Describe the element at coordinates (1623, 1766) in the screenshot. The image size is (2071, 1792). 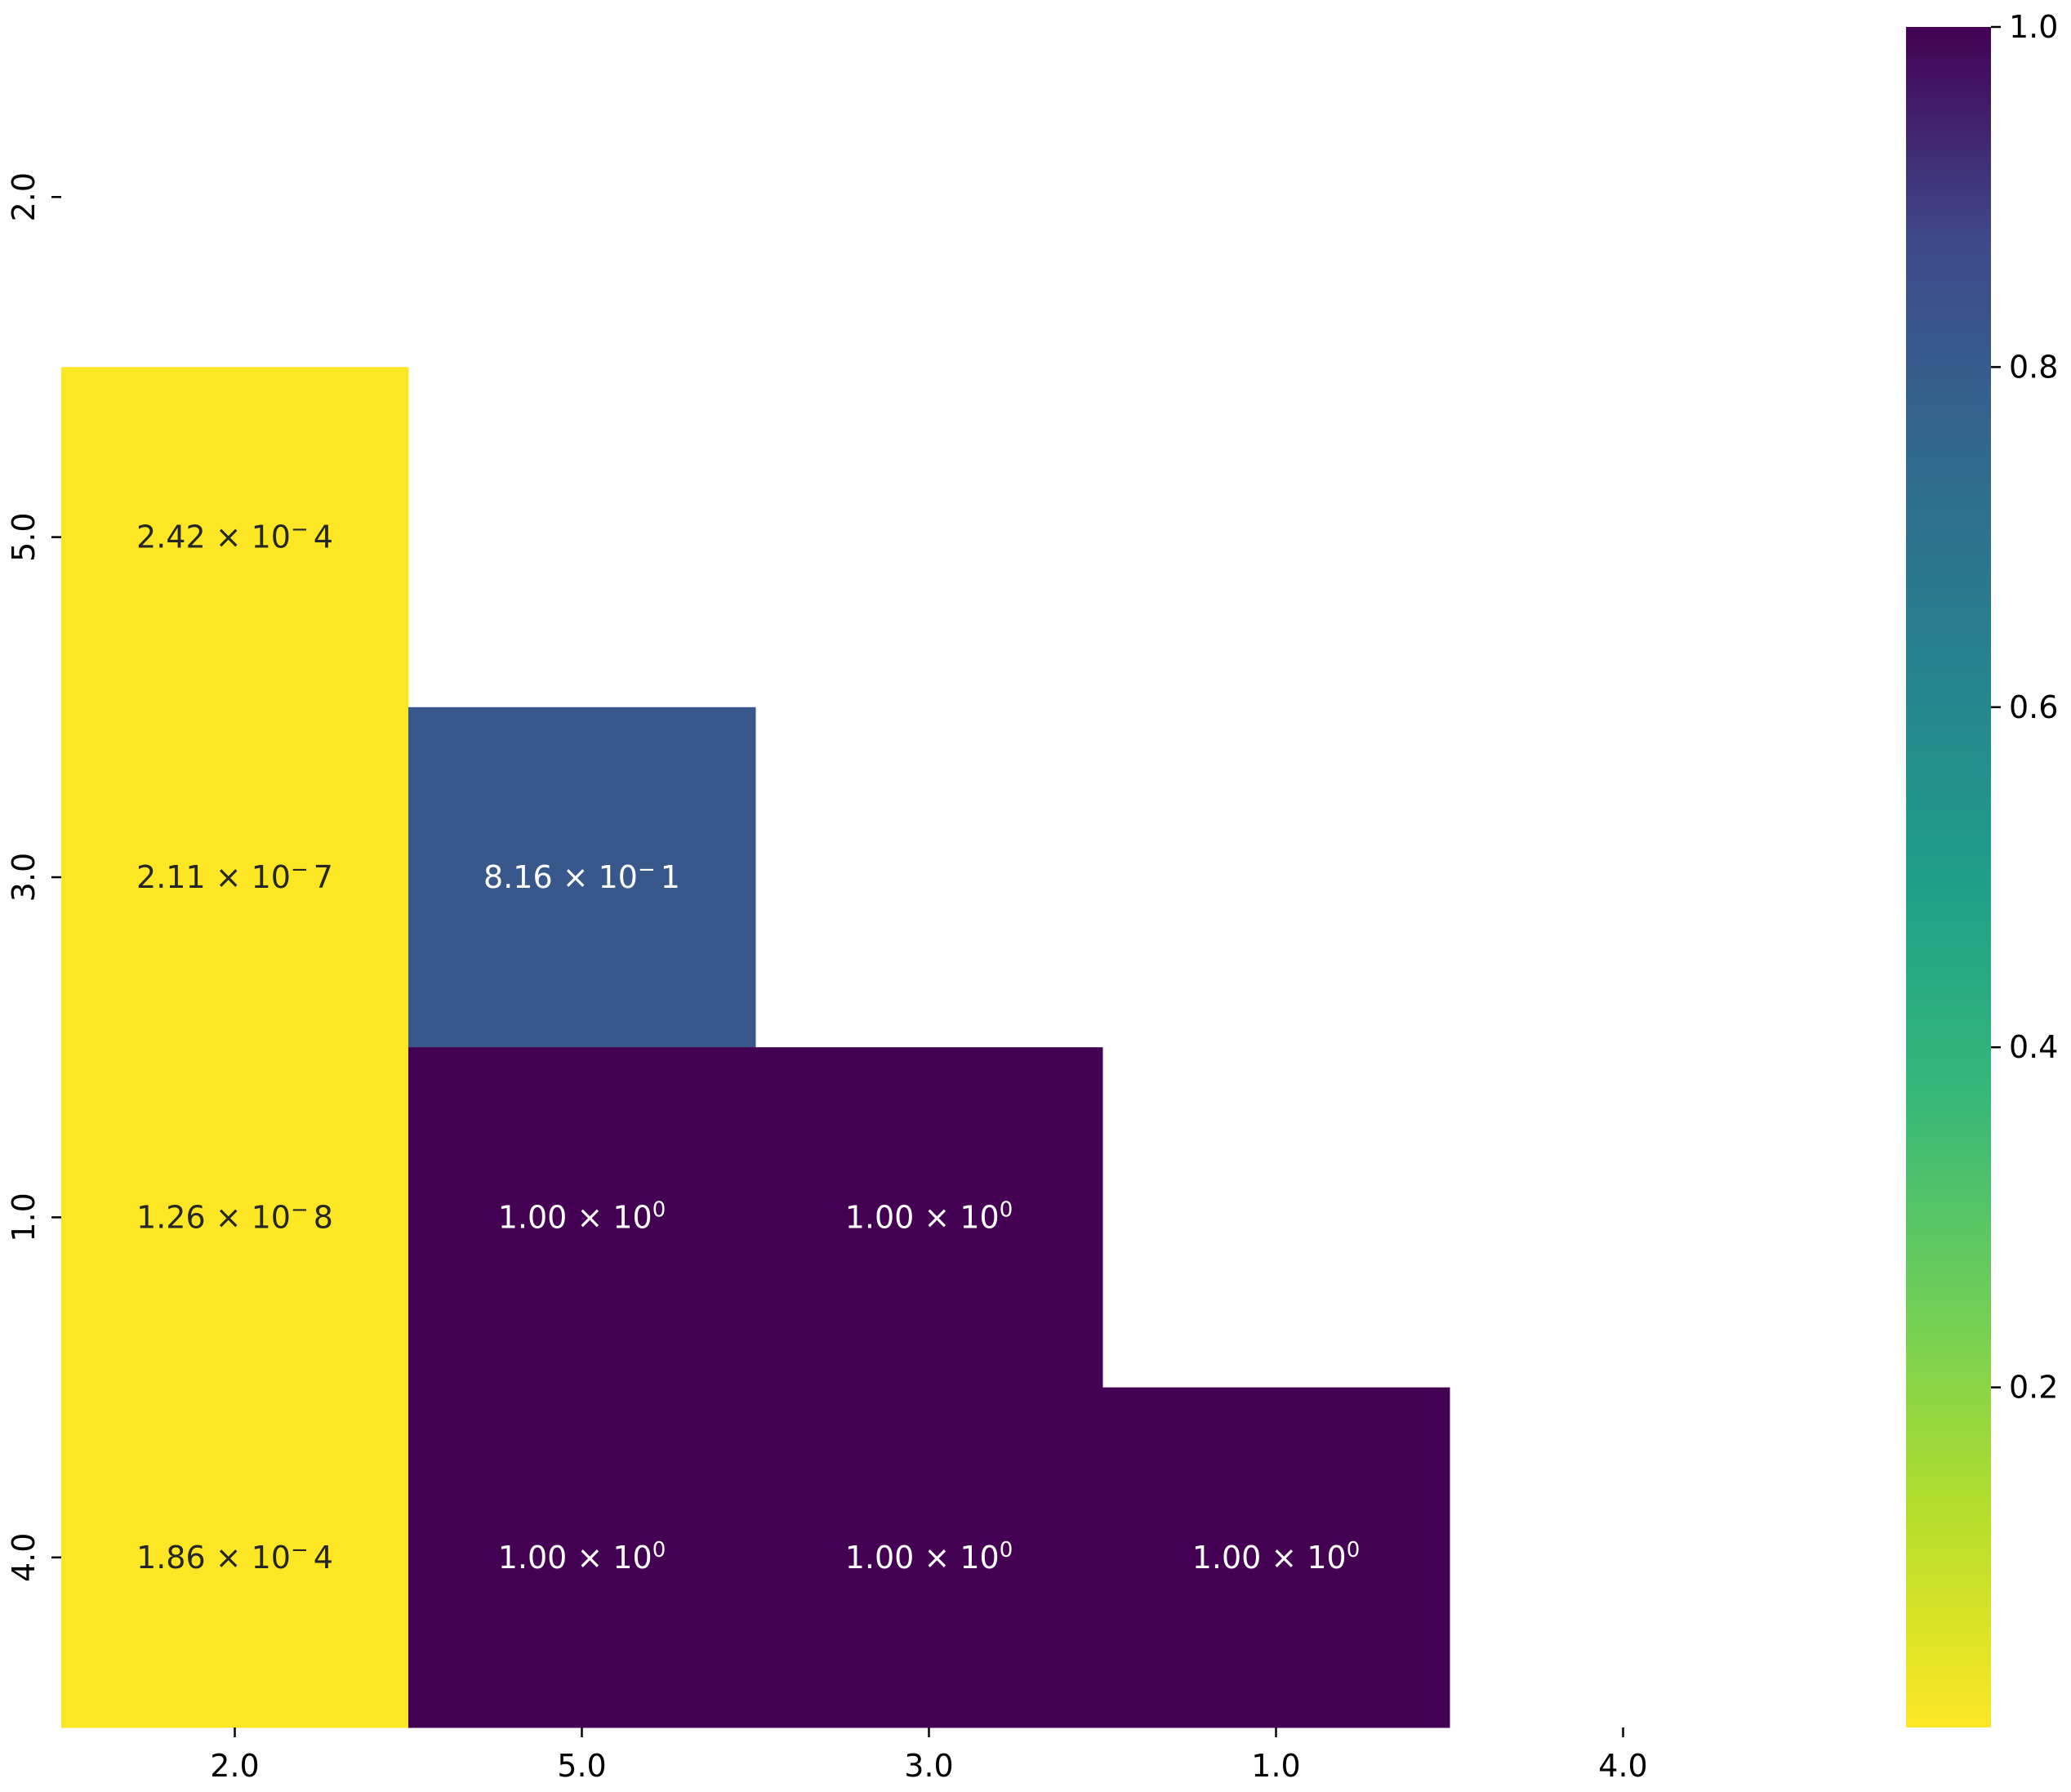
I see `x-tick-label: 4.0` at that location.